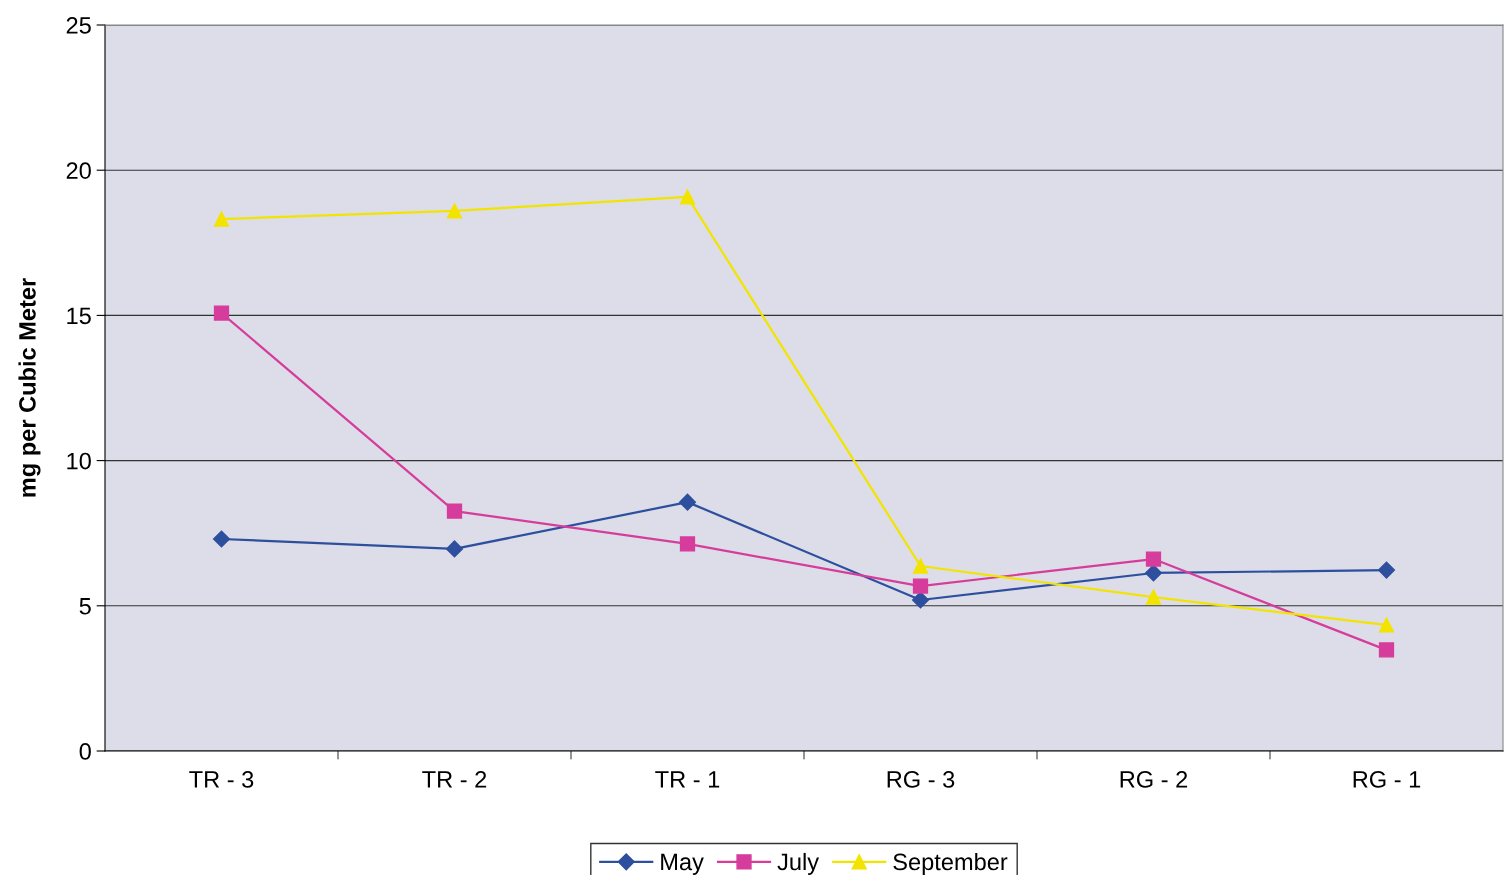  What do you see at coordinates (687, 779) in the screenshot?
I see `x-tick-label: TR - 1` at bounding box center [687, 779].